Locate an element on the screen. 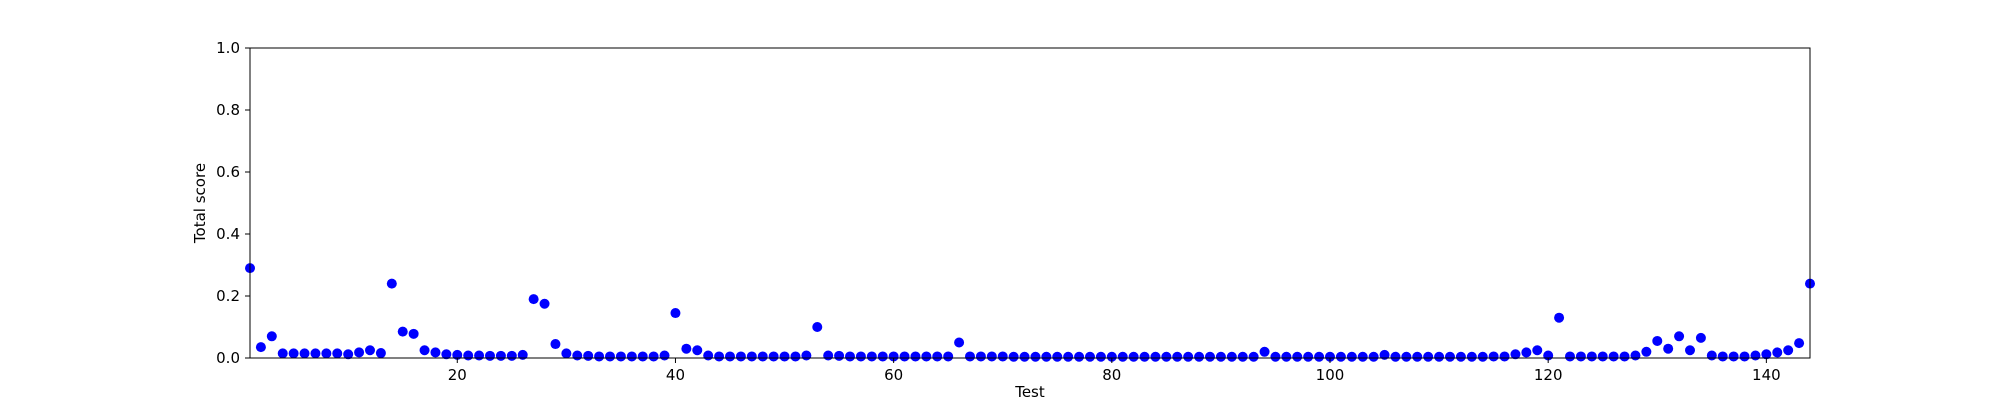  x-axis-label: Test is located at coordinates (1029, 391).